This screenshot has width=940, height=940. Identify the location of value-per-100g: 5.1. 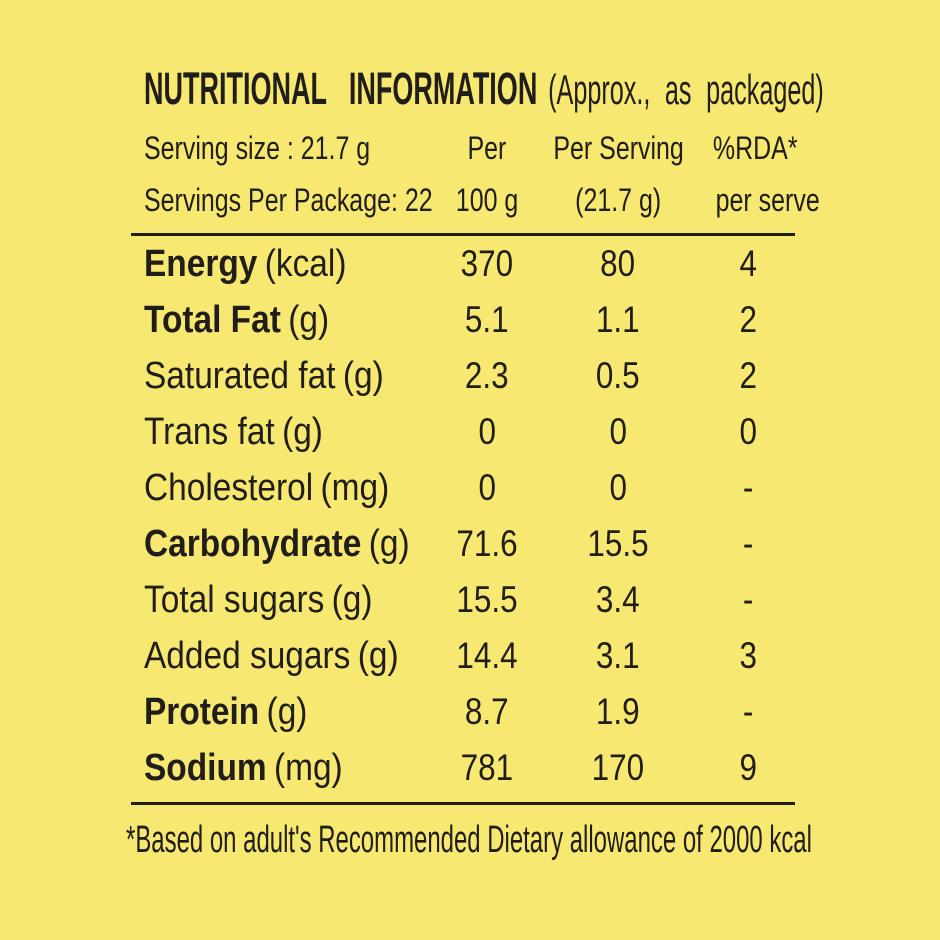
(487, 319).